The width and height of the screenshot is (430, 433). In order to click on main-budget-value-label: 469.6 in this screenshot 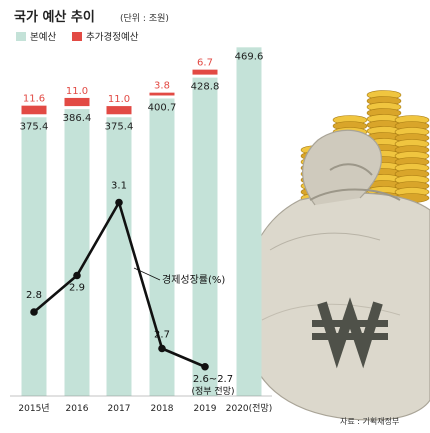, I will do `click(249, 56)`.